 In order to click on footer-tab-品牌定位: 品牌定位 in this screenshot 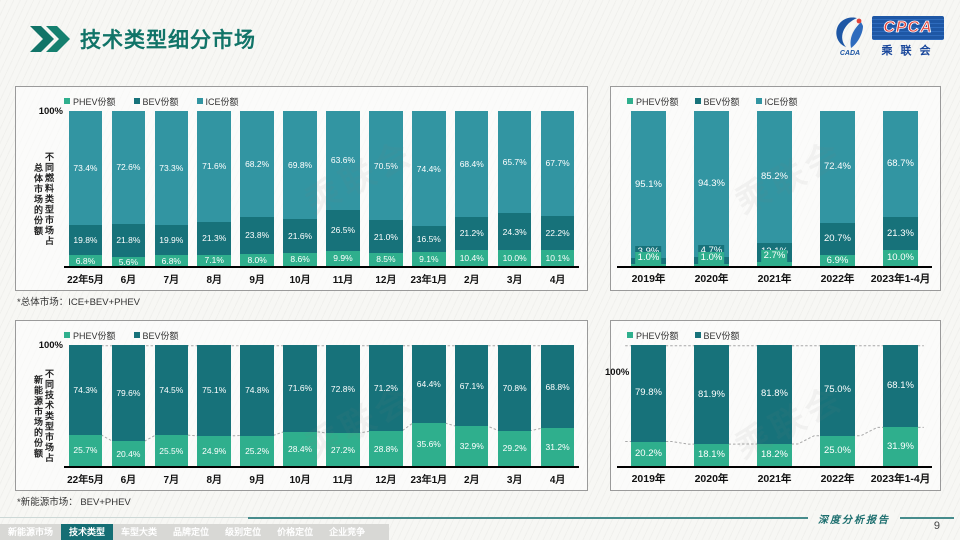, I will do `click(191, 532)`.